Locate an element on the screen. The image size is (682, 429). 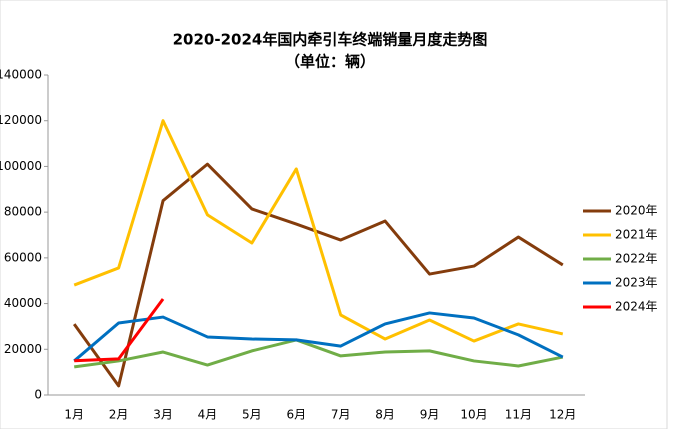
x-tick-label: 4月 is located at coordinates (208, 415).